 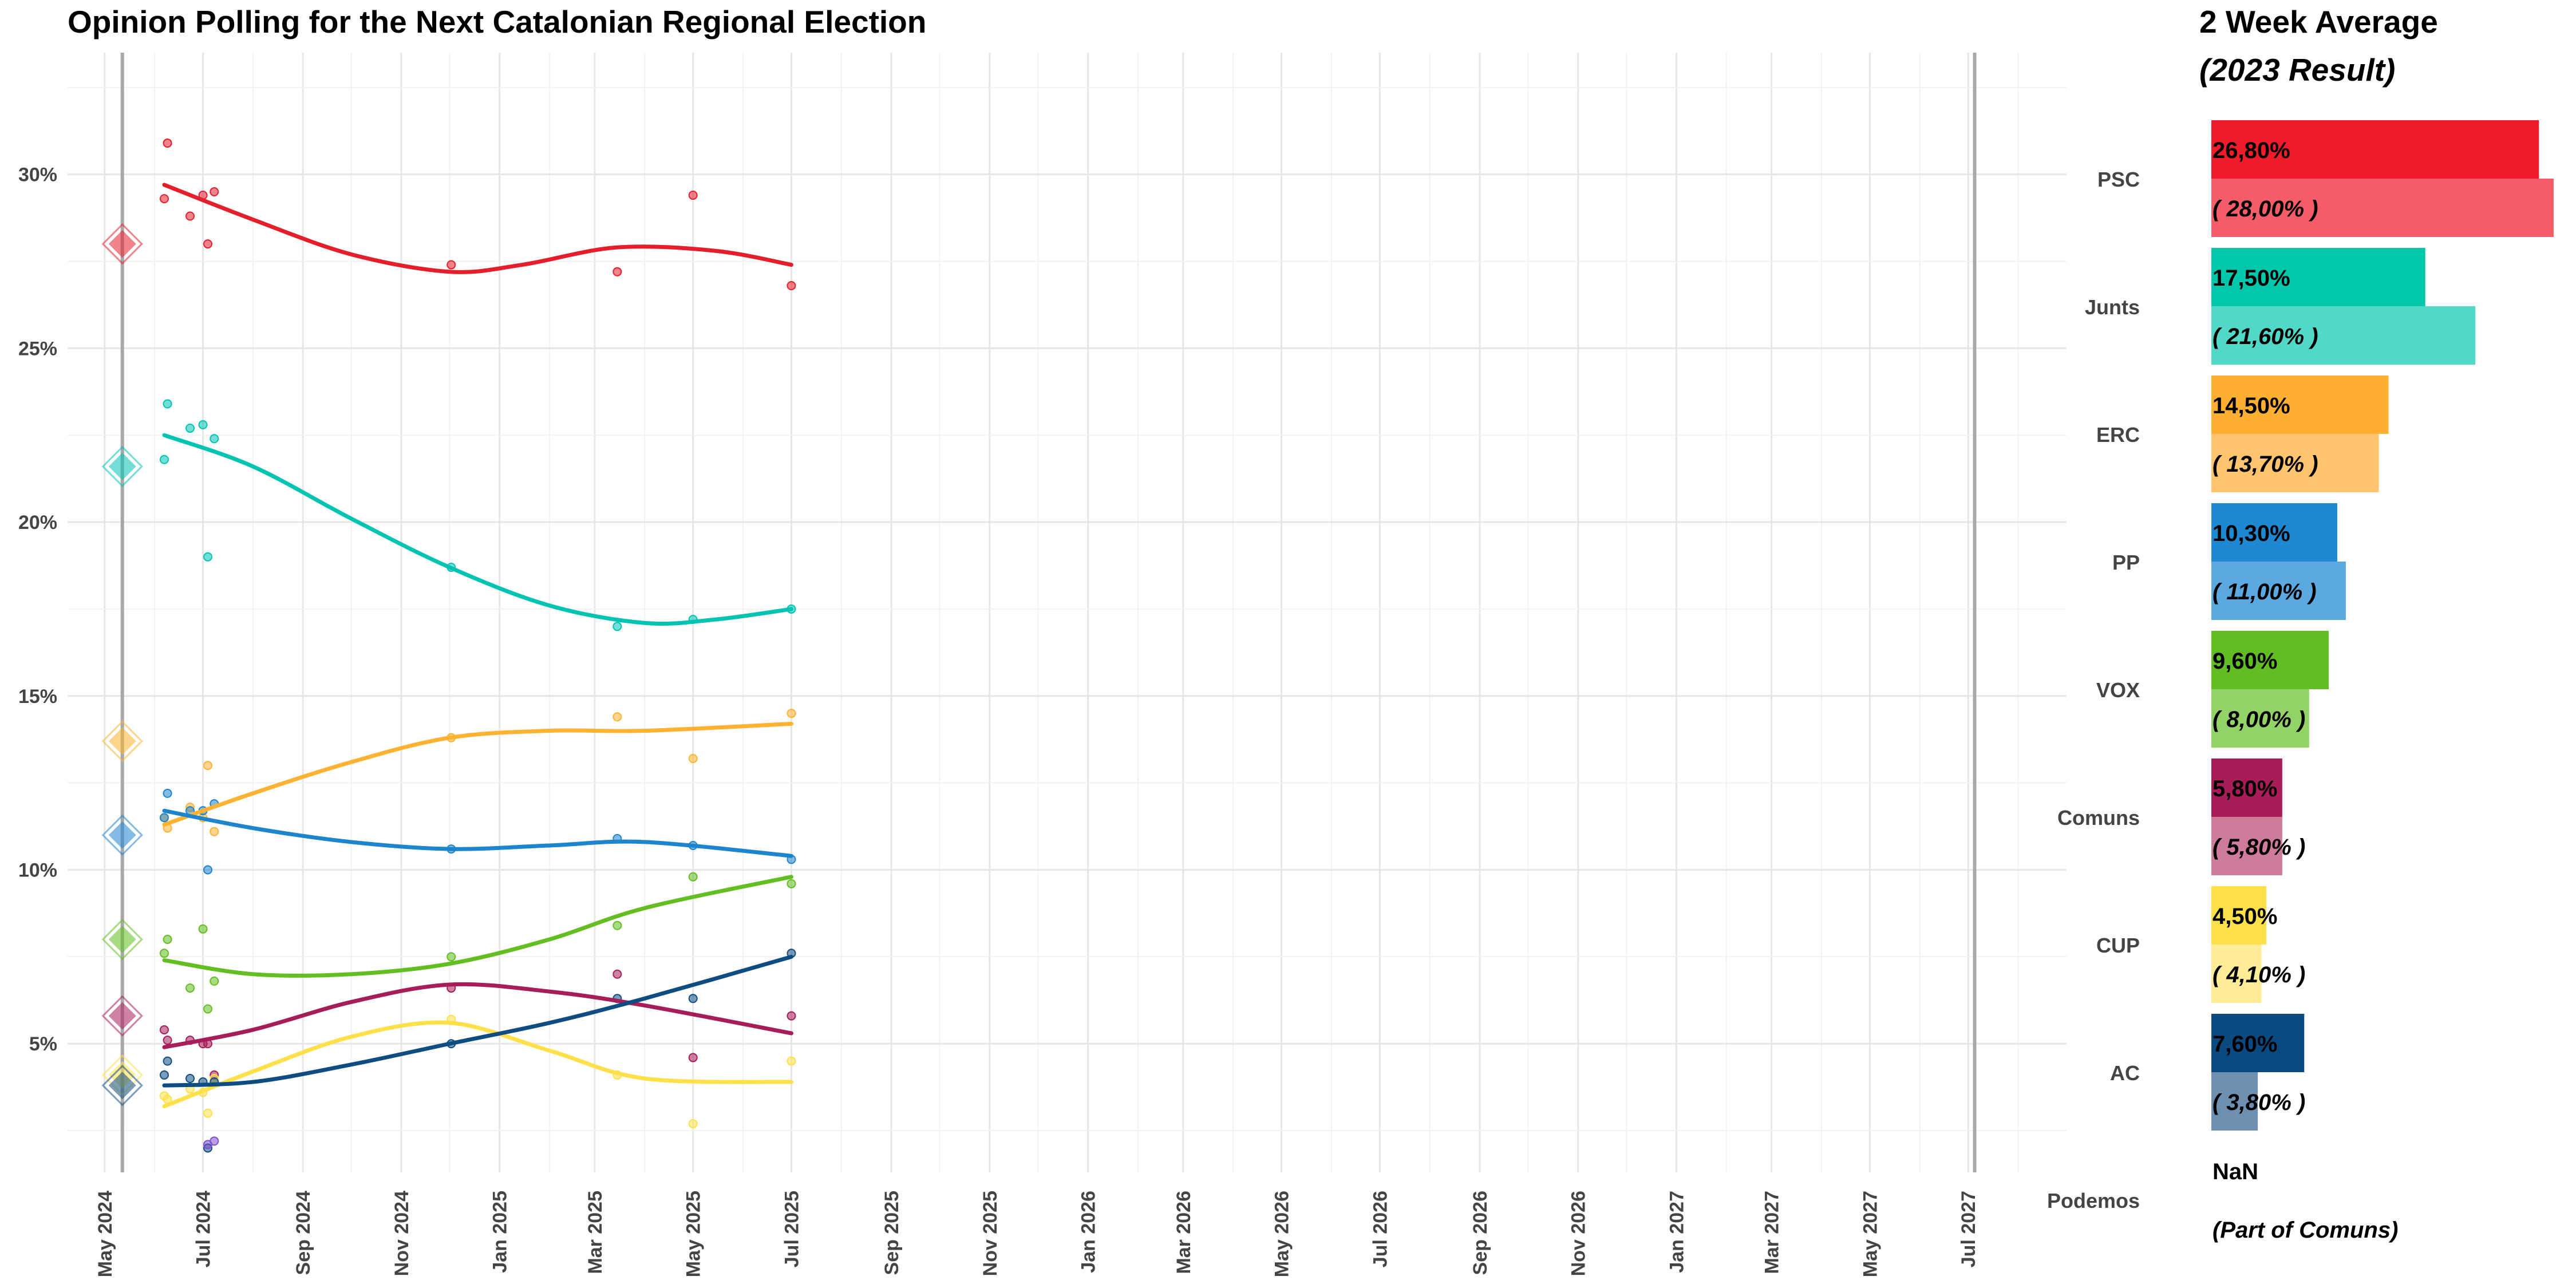 I want to click on average-bar-label-podemos: NaN, so click(x=2235, y=1171).